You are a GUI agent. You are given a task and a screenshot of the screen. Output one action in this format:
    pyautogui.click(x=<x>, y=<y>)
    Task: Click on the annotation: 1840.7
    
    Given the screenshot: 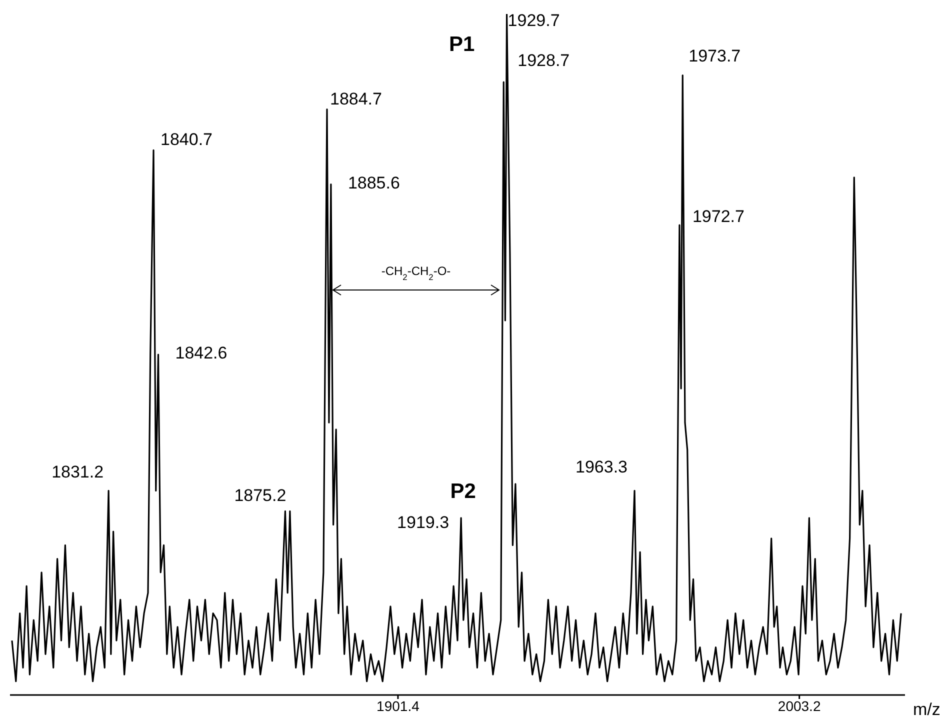 What is the action you would take?
    pyautogui.click(x=186, y=140)
    